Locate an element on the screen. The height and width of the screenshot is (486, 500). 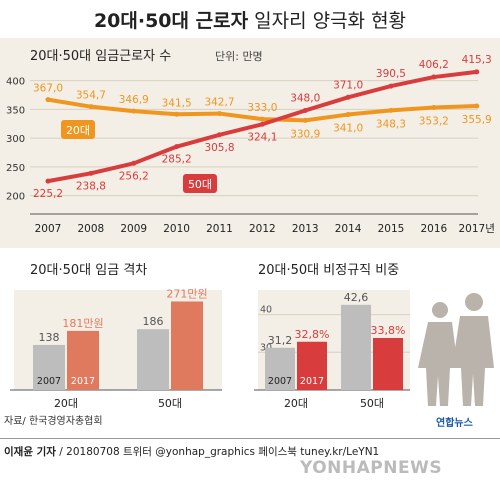
data-label: 342,7 is located at coordinates (219, 103).